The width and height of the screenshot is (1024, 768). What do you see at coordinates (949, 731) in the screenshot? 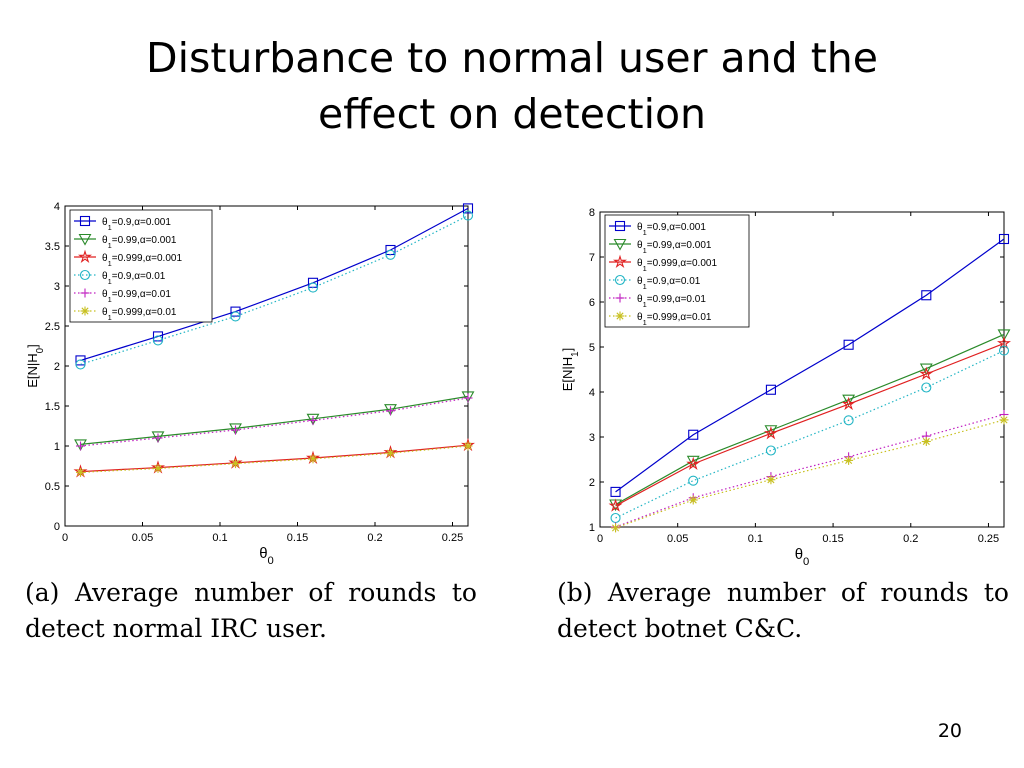
I see `slide-number: 20` at bounding box center [949, 731].